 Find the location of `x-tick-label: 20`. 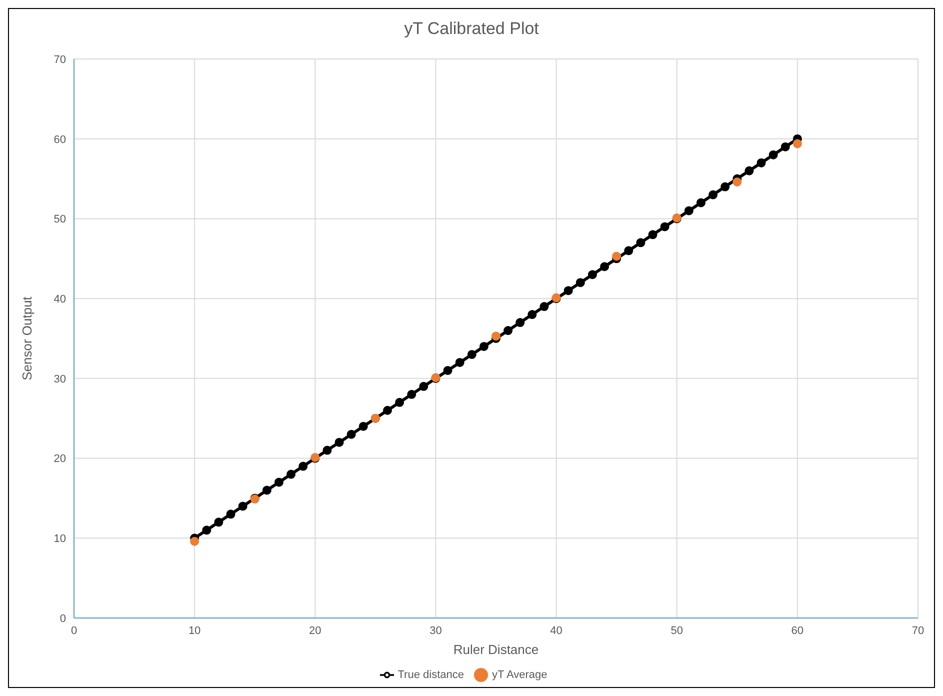

x-tick-label: 20 is located at coordinates (315, 630).